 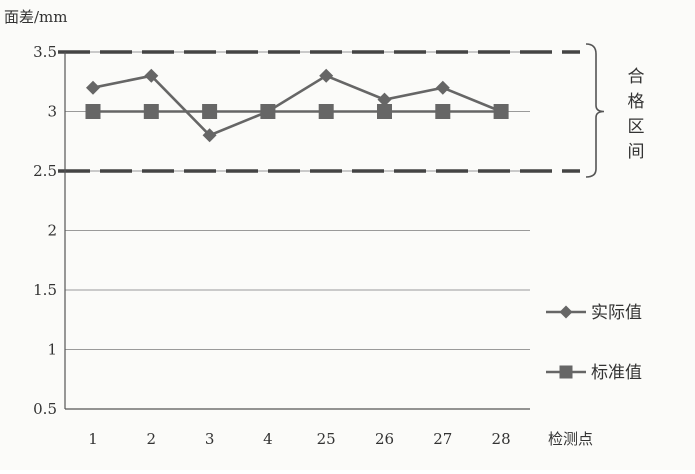 What do you see at coordinates (501, 439) in the screenshot?
I see `x-tick-label: 28` at bounding box center [501, 439].